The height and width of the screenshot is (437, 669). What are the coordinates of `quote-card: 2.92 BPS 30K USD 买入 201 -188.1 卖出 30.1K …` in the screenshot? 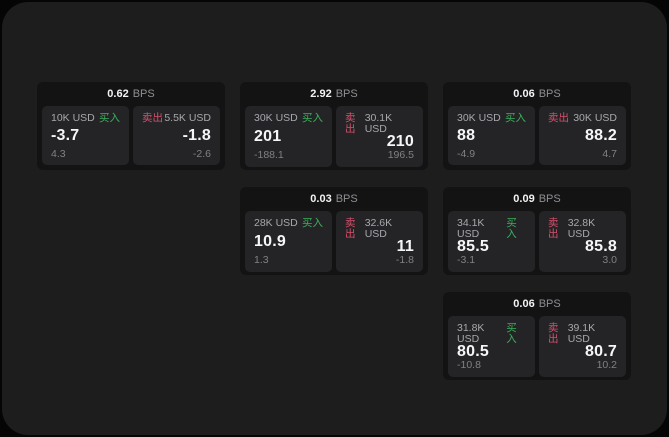 It's located at (334, 126).